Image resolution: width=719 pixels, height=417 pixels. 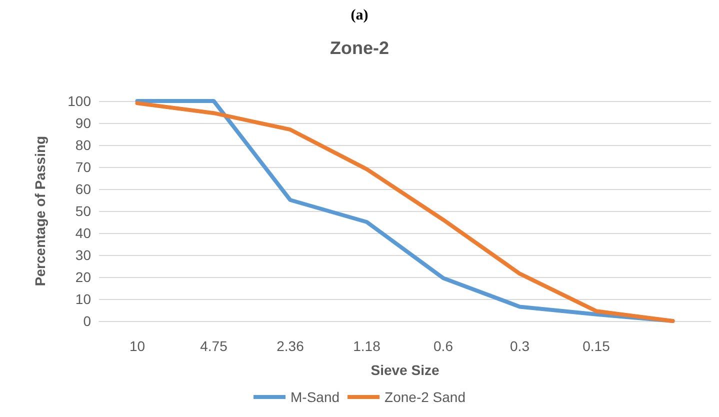 What do you see at coordinates (137, 346) in the screenshot?
I see `x-tick-label: 10` at bounding box center [137, 346].